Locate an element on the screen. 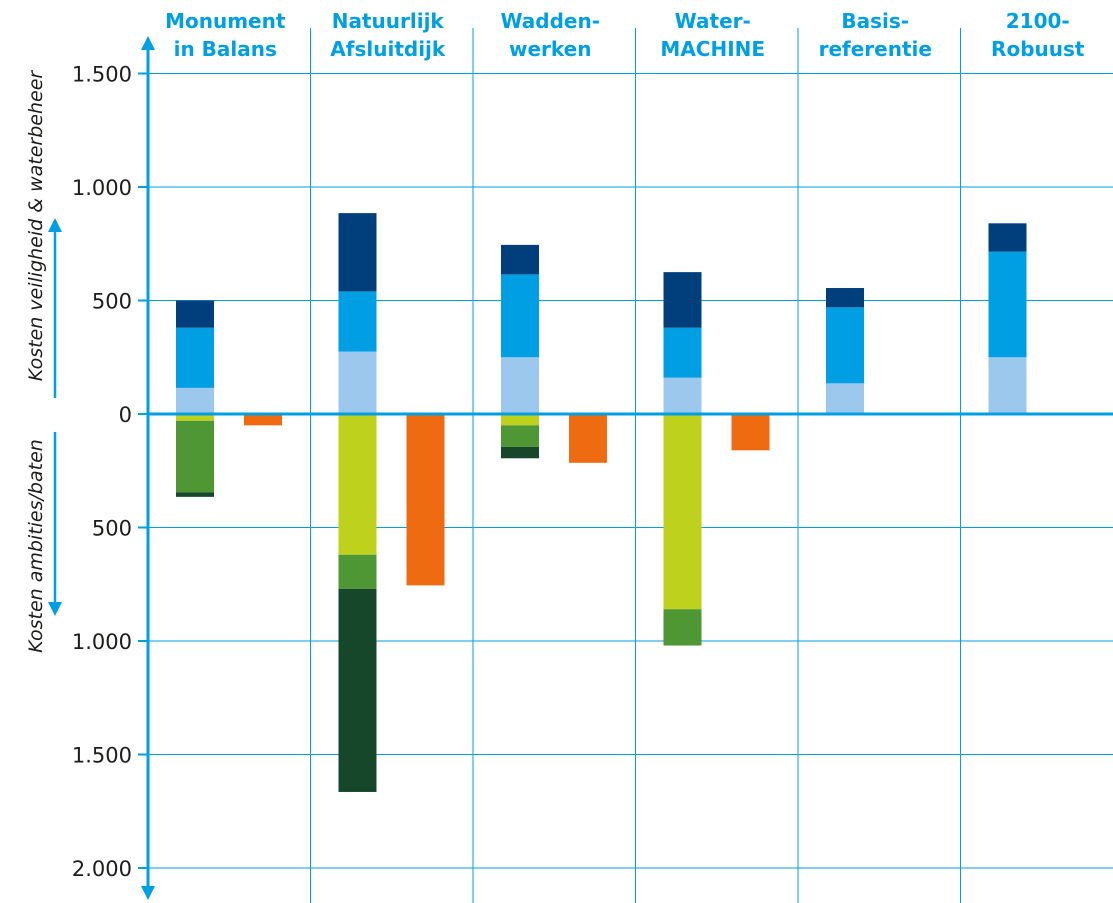  tick-labels: 1.500 1.000 500 0 500 1.000 1.500 2.000 is located at coordinates (102, 472).